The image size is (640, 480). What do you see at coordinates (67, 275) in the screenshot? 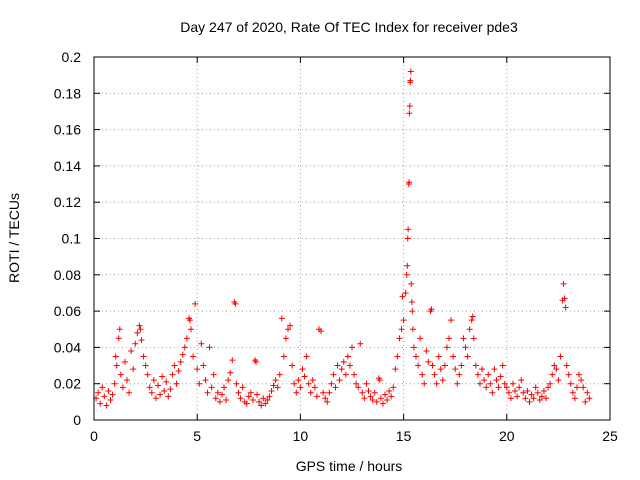
I see `y-tick-label: 0.08` at bounding box center [67, 275].